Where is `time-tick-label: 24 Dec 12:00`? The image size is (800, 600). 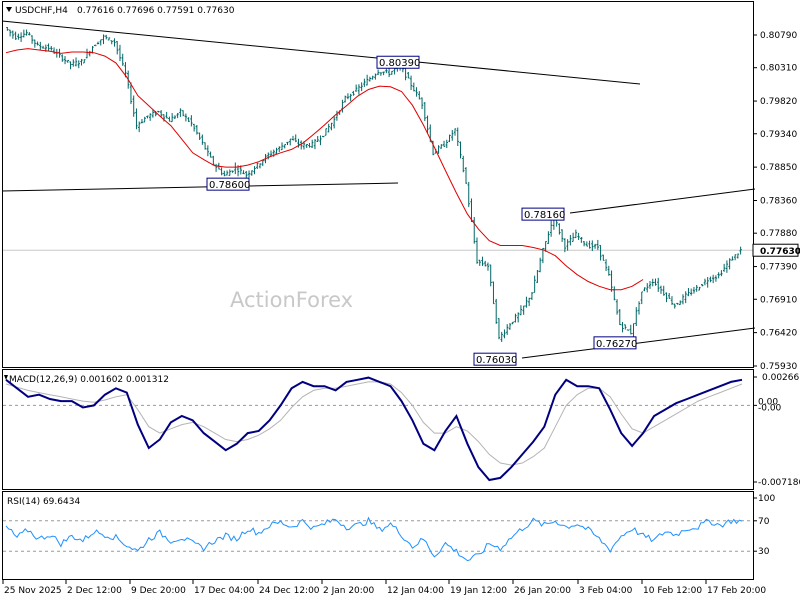 time-tick-label: 24 Dec 12:00 is located at coordinates (289, 591).